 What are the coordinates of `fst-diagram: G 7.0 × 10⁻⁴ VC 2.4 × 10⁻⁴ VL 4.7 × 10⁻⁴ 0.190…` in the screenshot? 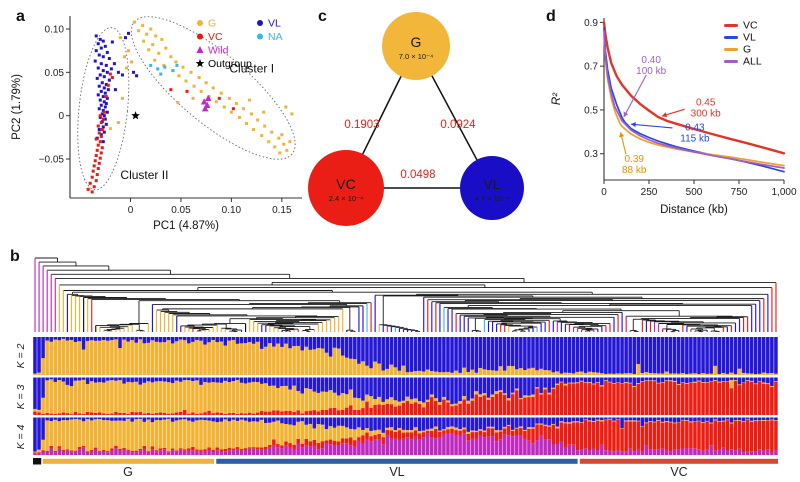 It's located at (416, 119).